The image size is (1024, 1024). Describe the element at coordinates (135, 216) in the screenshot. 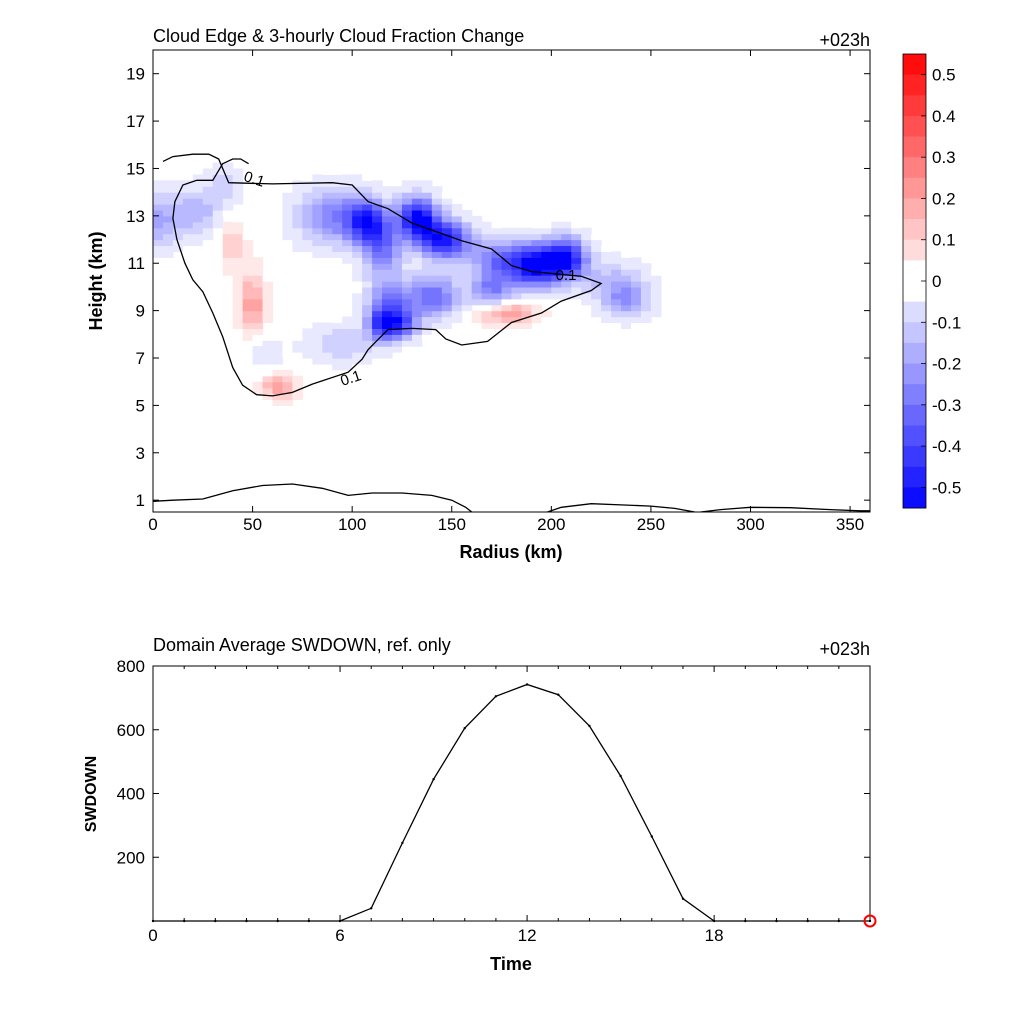

I see `y-tick-label: 13` at that location.